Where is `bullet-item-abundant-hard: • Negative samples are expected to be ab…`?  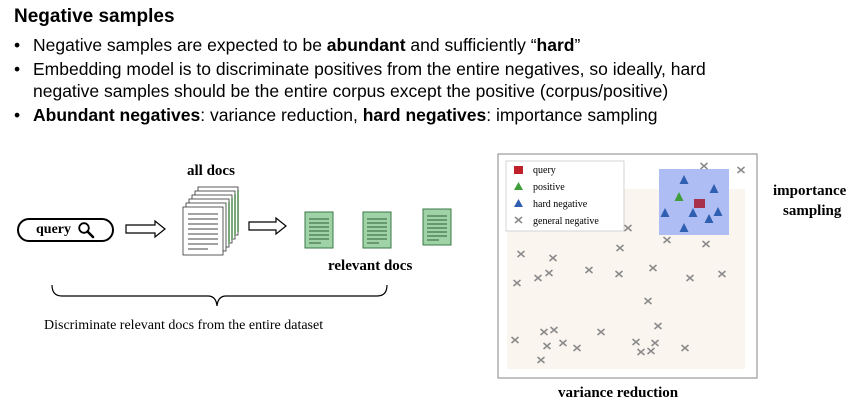
bullet-item-abundant-hard: • Negative samples are expected to be ab… is located at coordinates (297, 45).